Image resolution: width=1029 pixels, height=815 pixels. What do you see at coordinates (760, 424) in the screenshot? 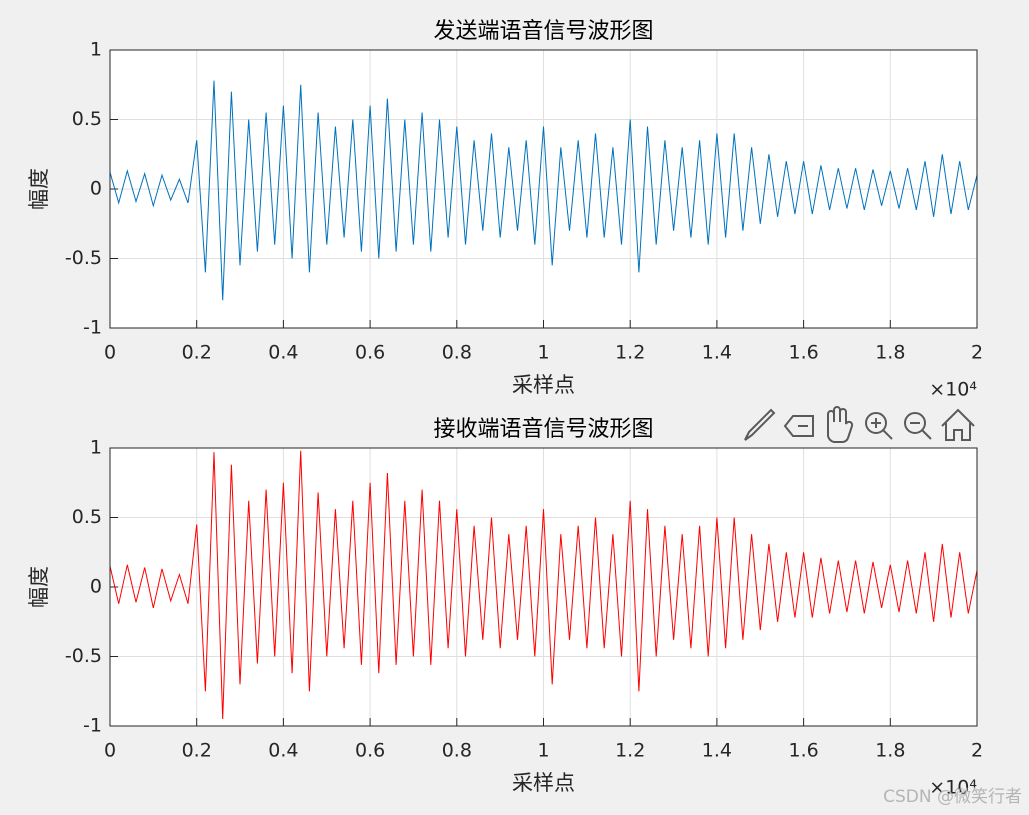
I see `brush-button` at bounding box center [760, 424].